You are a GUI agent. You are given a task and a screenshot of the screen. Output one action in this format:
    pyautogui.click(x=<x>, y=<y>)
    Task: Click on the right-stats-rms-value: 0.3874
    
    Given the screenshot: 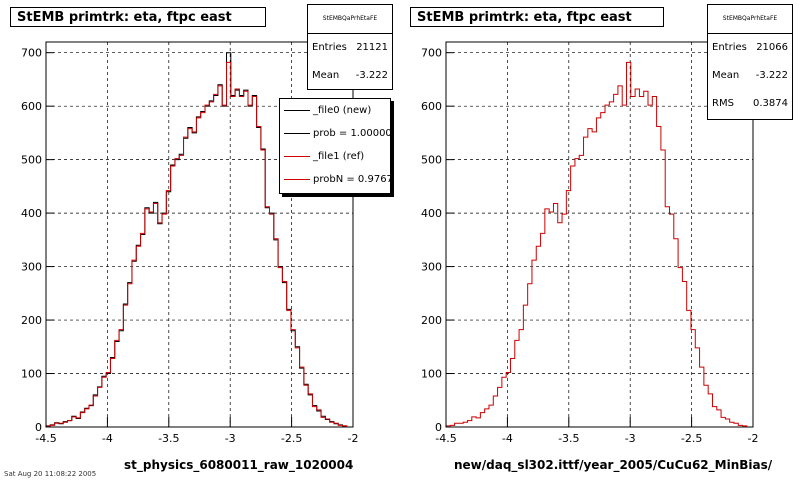 What is the action you would take?
    pyautogui.click(x=770, y=103)
    